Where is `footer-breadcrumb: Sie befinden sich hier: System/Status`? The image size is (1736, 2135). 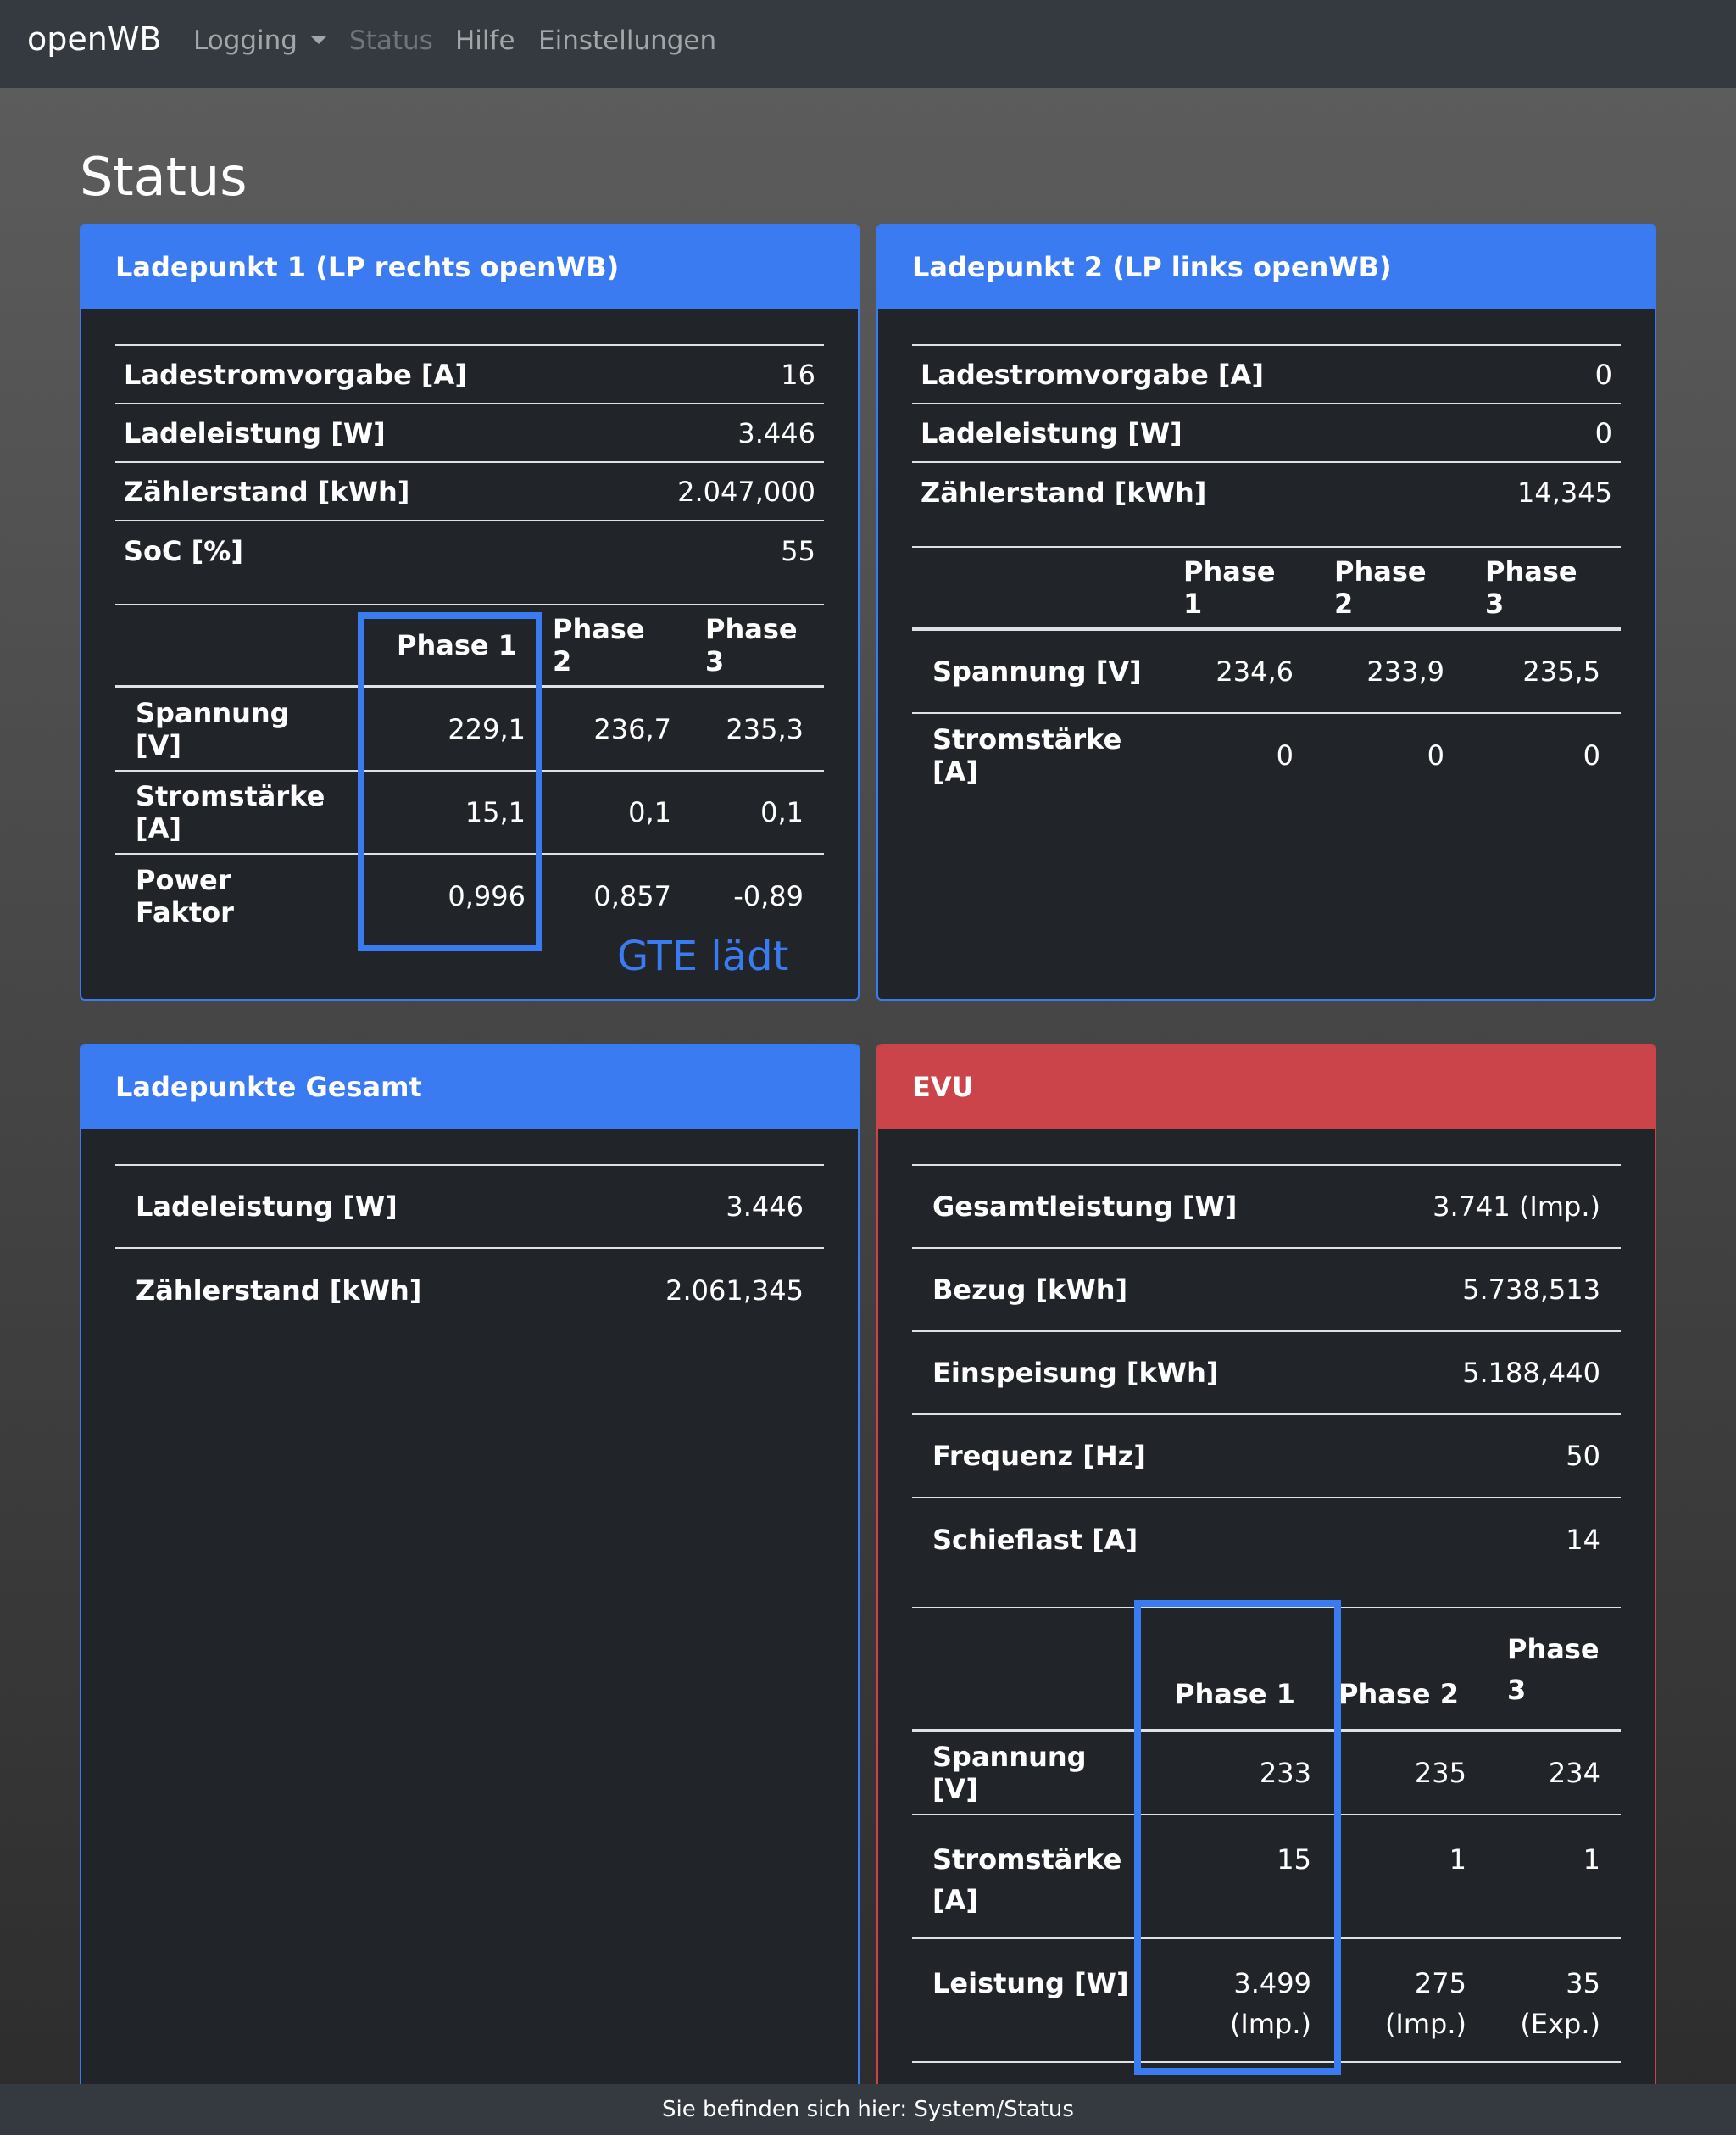
footer-breadcrumb: Sie befinden sich hier: System/Status is located at coordinates (868, 2109).